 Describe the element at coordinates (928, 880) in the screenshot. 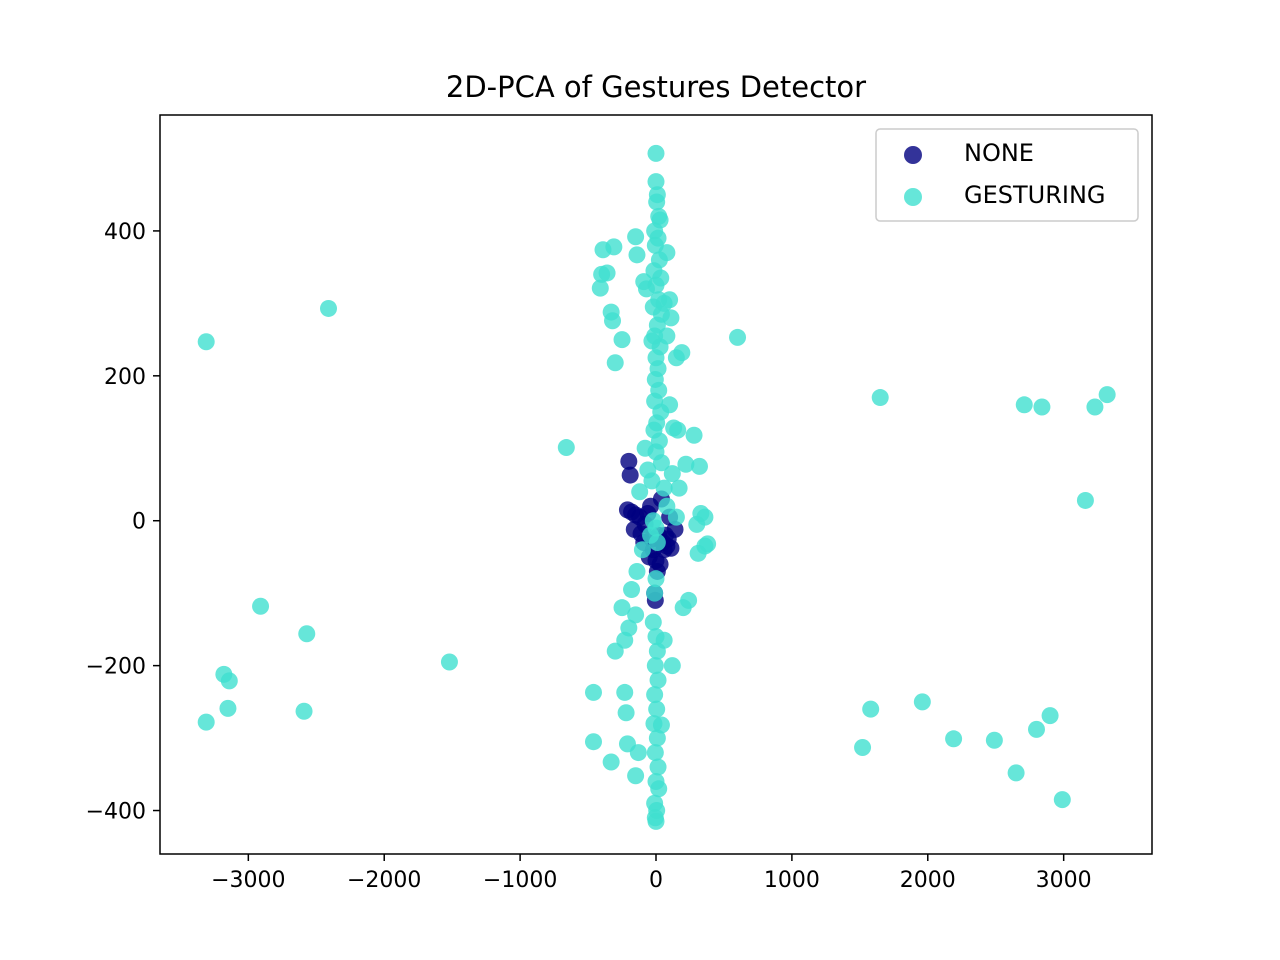

I see `x-tick-label: 2000` at that location.